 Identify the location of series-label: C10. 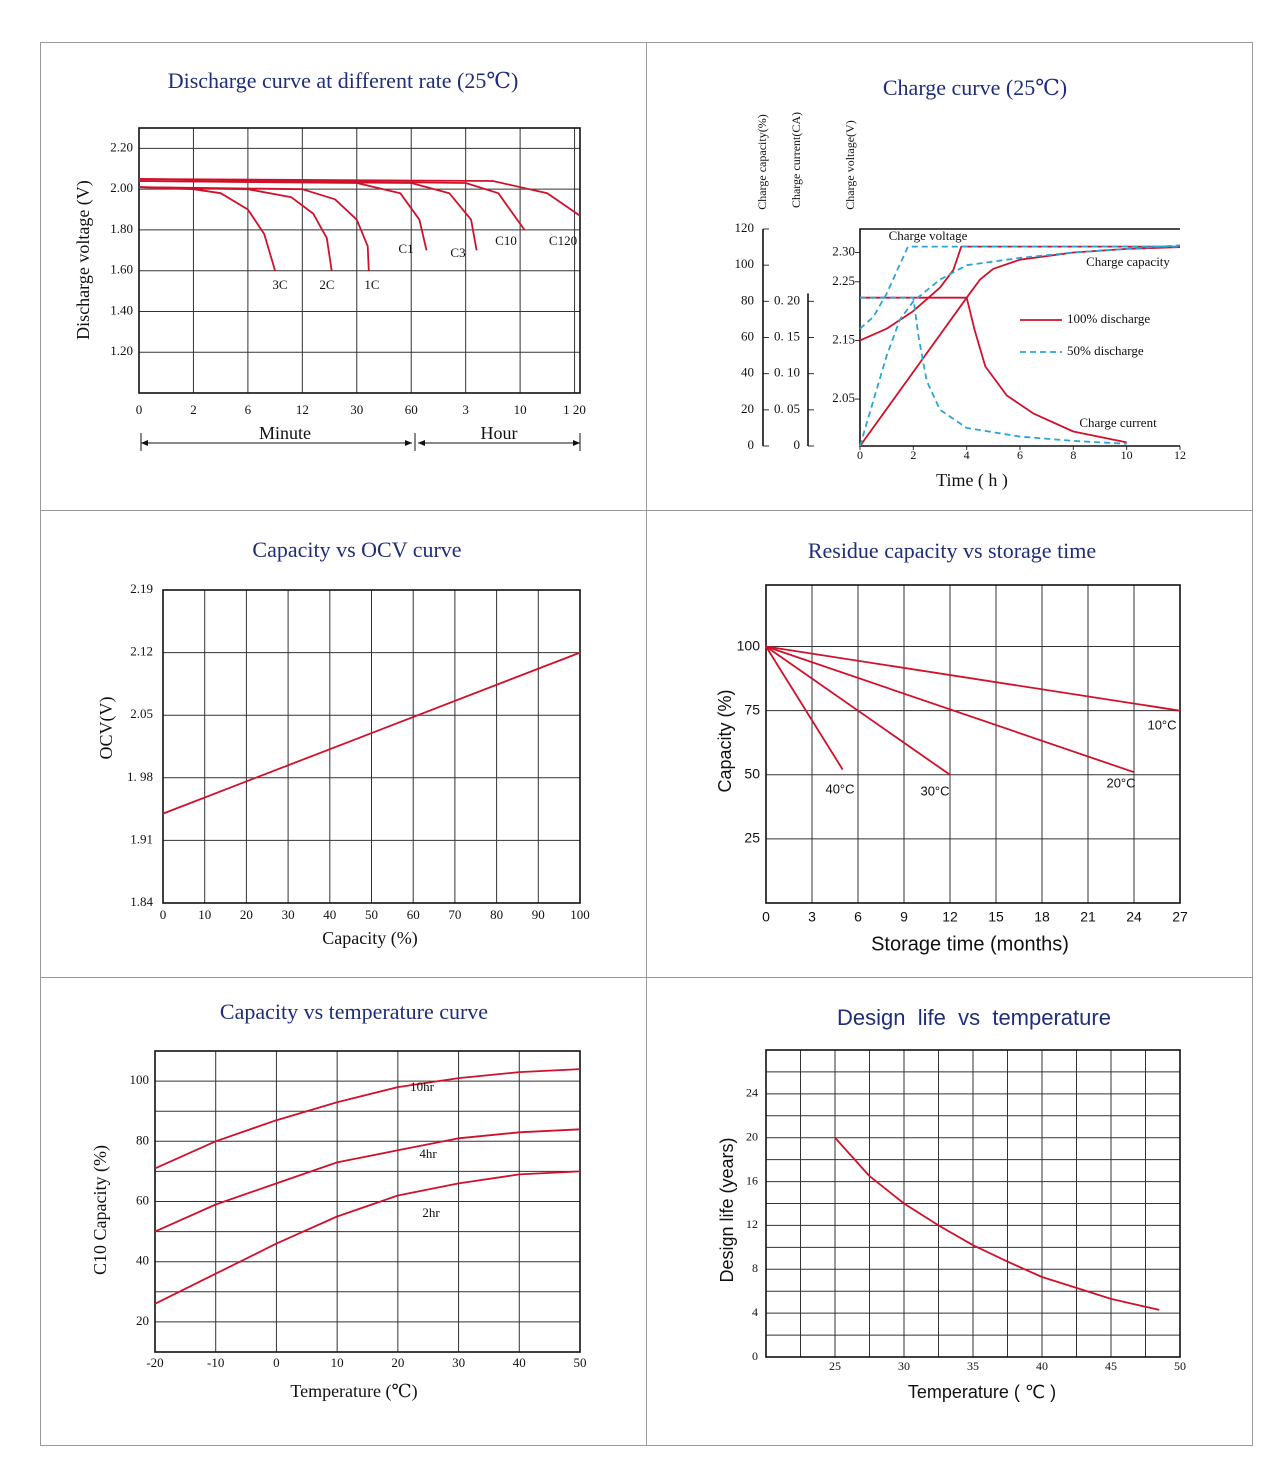
(506, 240).